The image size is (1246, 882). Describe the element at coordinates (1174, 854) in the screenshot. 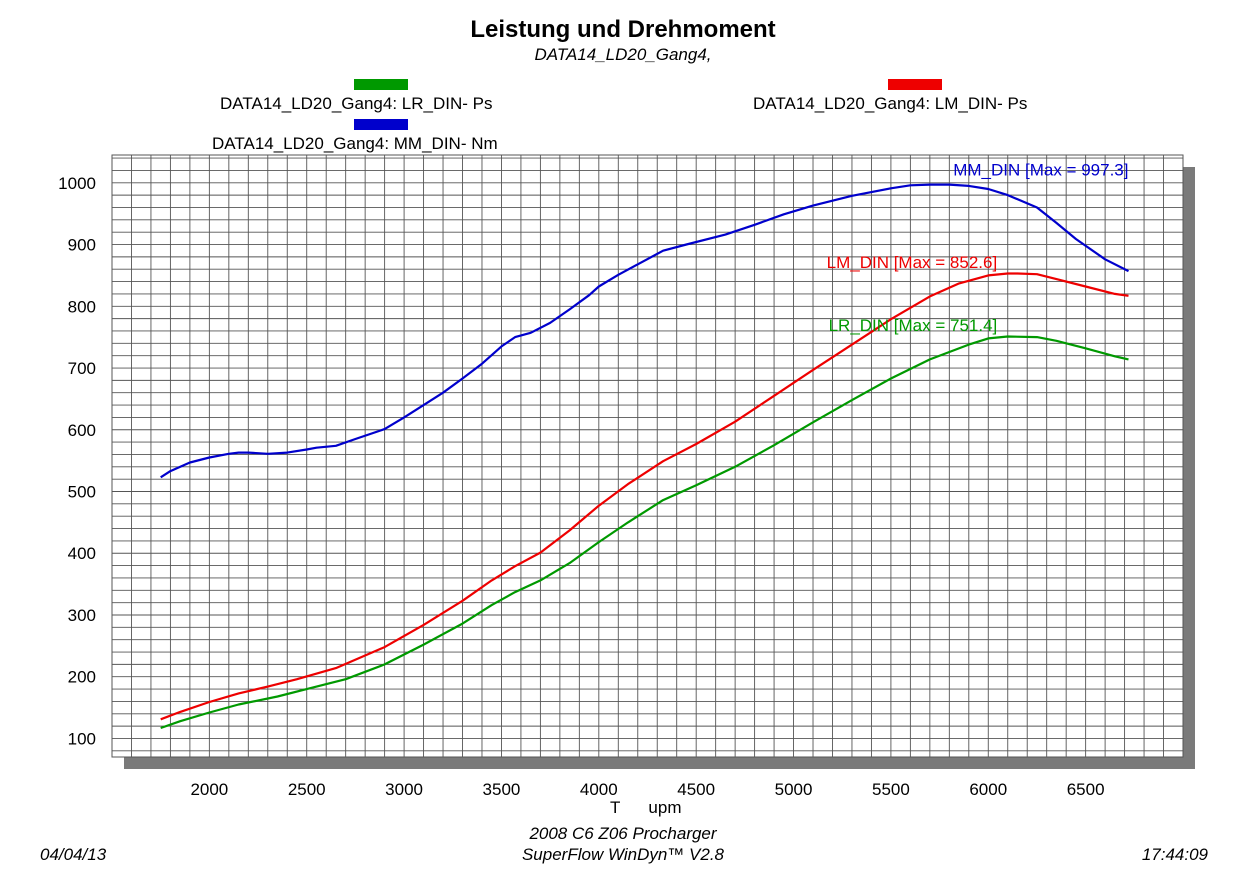

I see `footer-time: 17:44:09` at that location.